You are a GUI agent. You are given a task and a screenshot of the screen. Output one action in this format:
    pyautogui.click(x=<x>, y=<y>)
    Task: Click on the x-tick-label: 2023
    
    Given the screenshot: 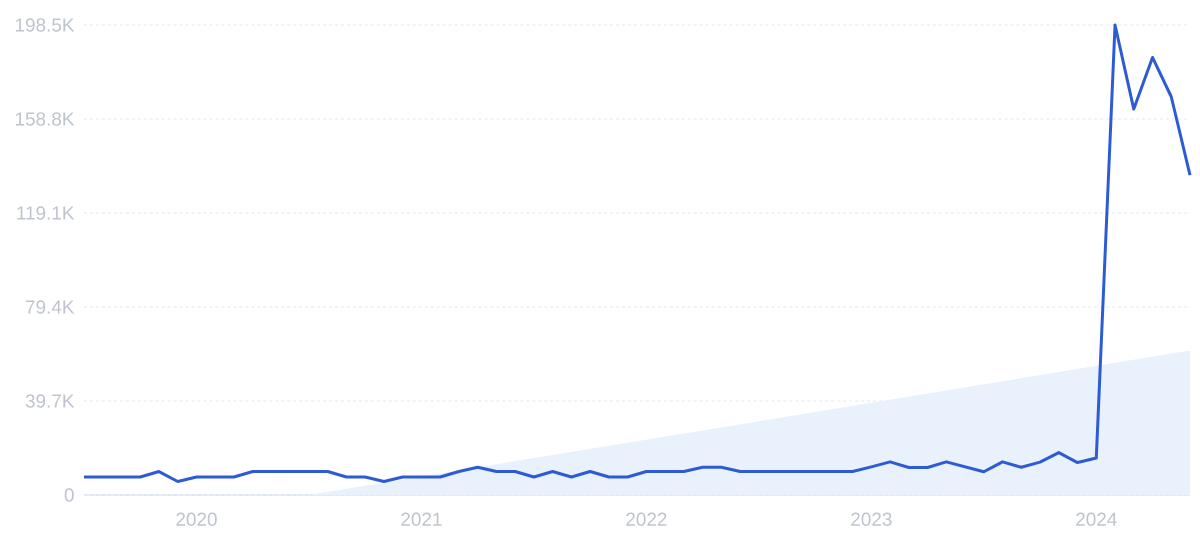 What is the action you would take?
    pyautogui.click(x=871, y=519)
    